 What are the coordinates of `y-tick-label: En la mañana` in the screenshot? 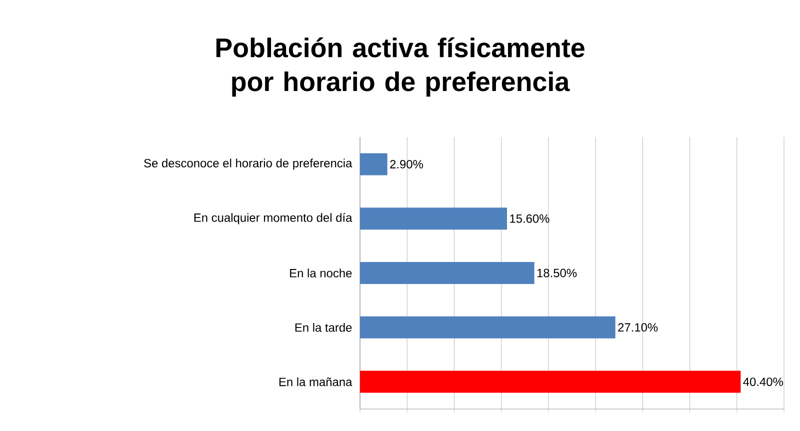 It's located at (315, 381).